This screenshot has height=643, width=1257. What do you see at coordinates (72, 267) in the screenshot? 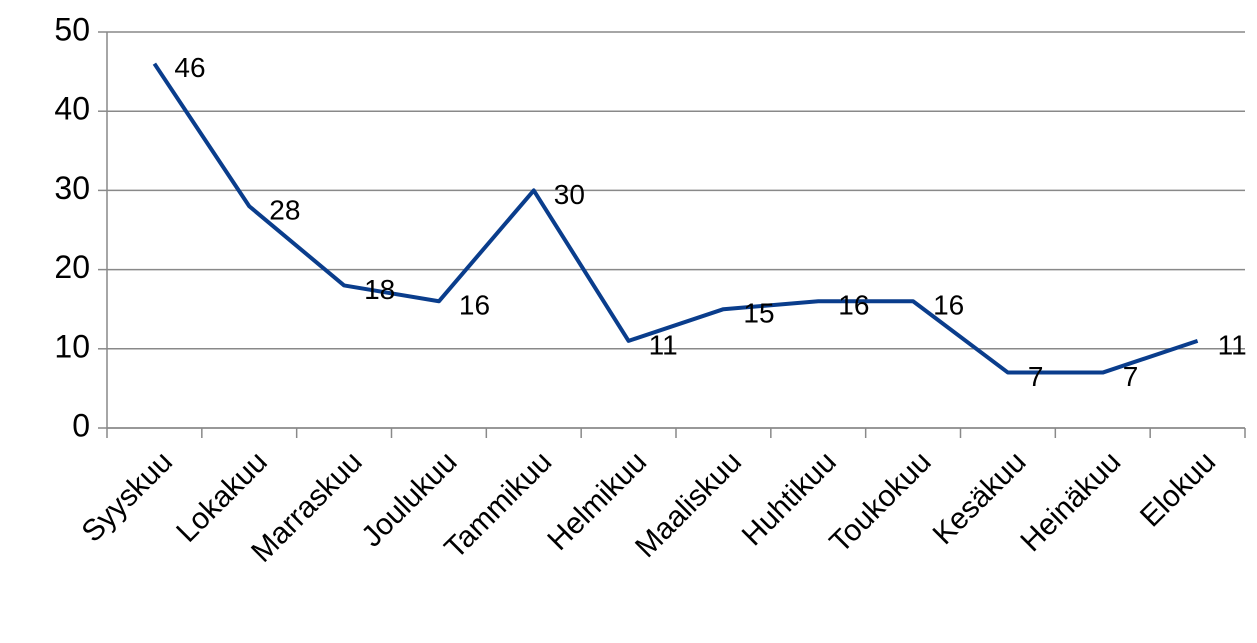
I see `y-tick-label: 20` at bounding box center [72, 267].